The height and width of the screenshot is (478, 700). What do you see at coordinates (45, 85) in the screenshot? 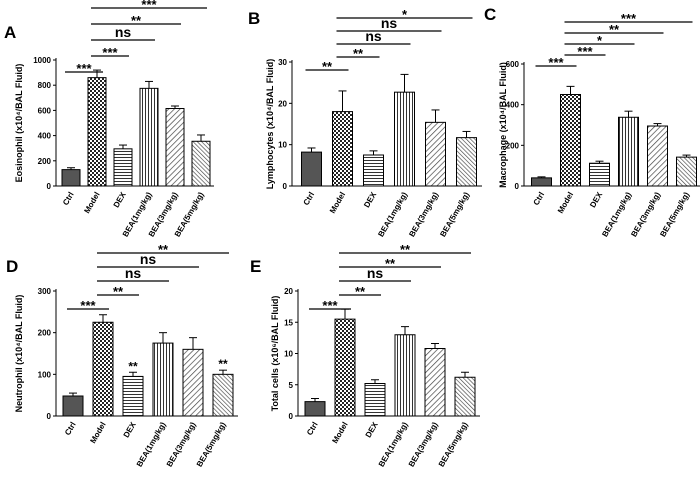
I see `y-tick-label: 800` at bounding box center [45, 85].